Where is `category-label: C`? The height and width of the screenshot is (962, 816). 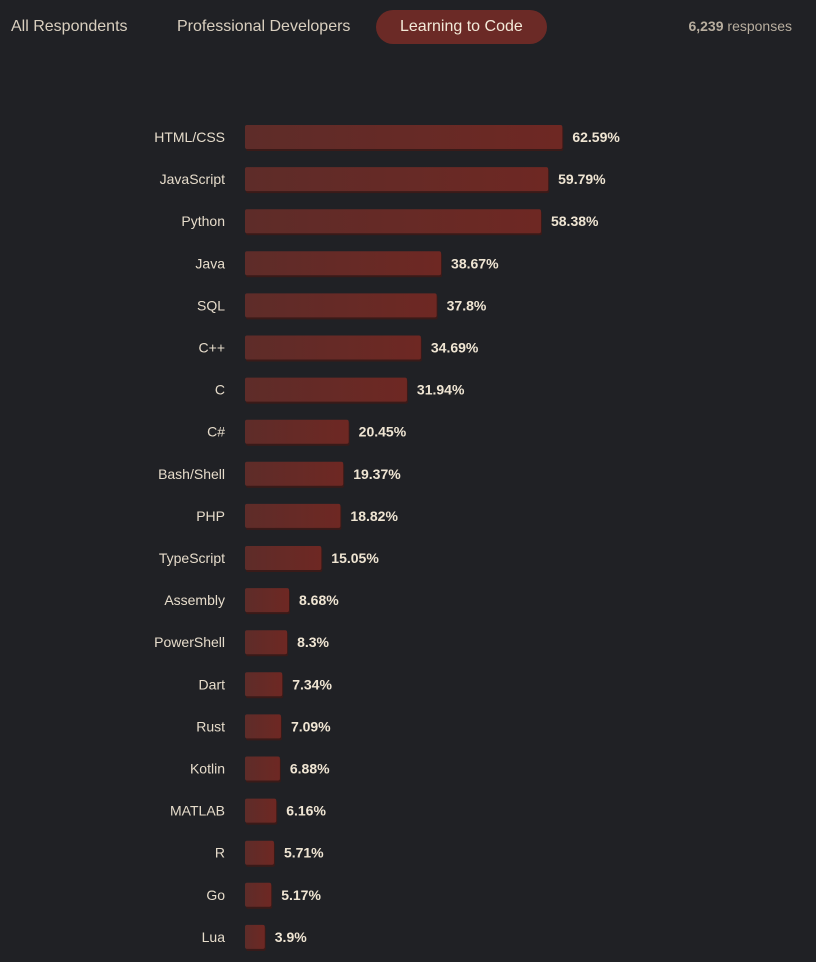
category-label: C is located at coordinates (220, 390).